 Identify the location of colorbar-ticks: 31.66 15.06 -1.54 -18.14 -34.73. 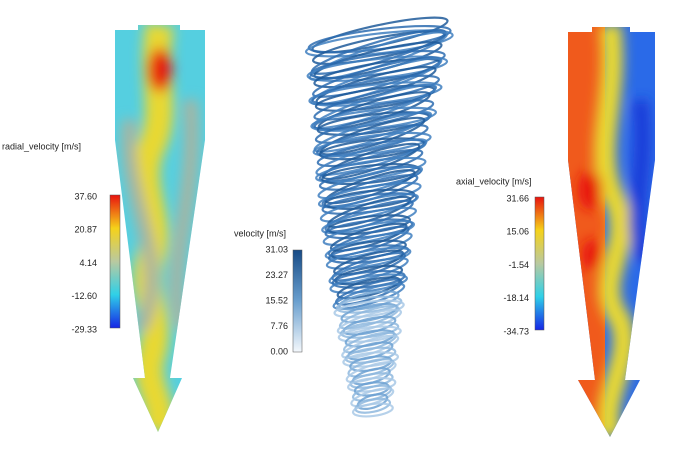
(516, 264).